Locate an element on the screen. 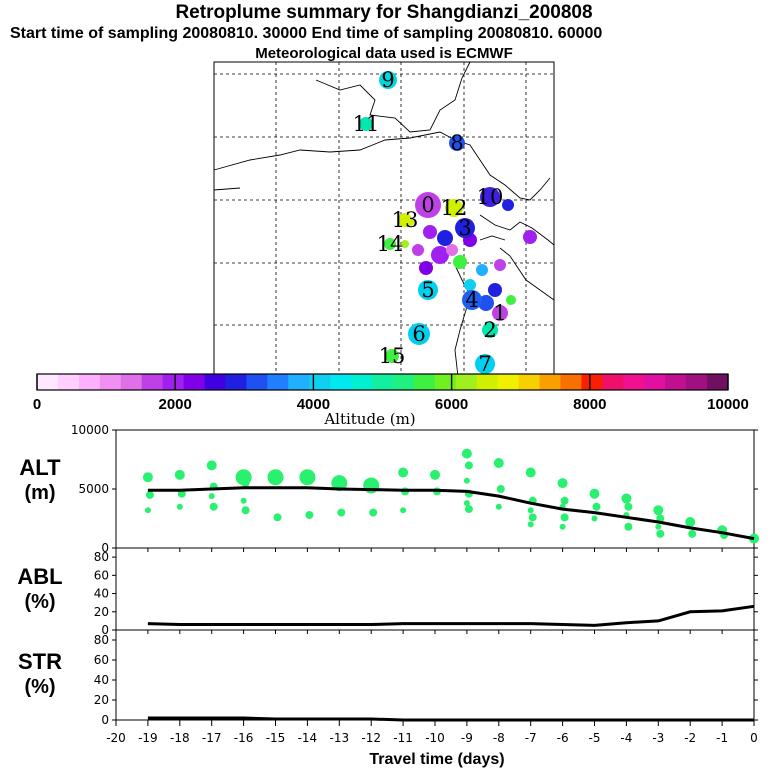  cluster-label: 0 is located at coordinates (427, 205).